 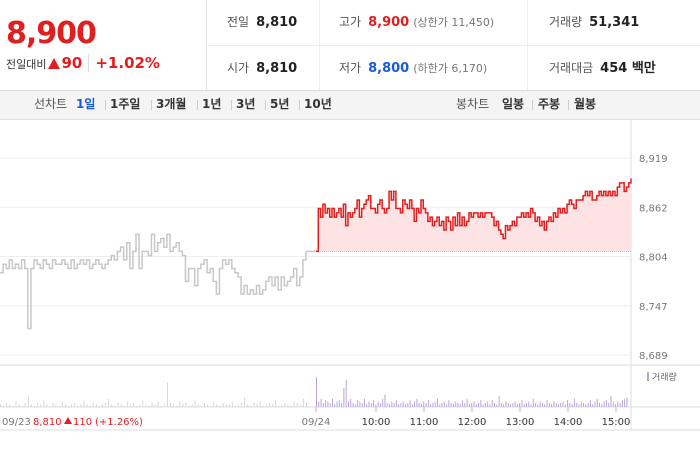 What do you see at coordinates (238, 22) in the screenshot?
I see `stat-label: 전일` at bounding box center [238, 22].